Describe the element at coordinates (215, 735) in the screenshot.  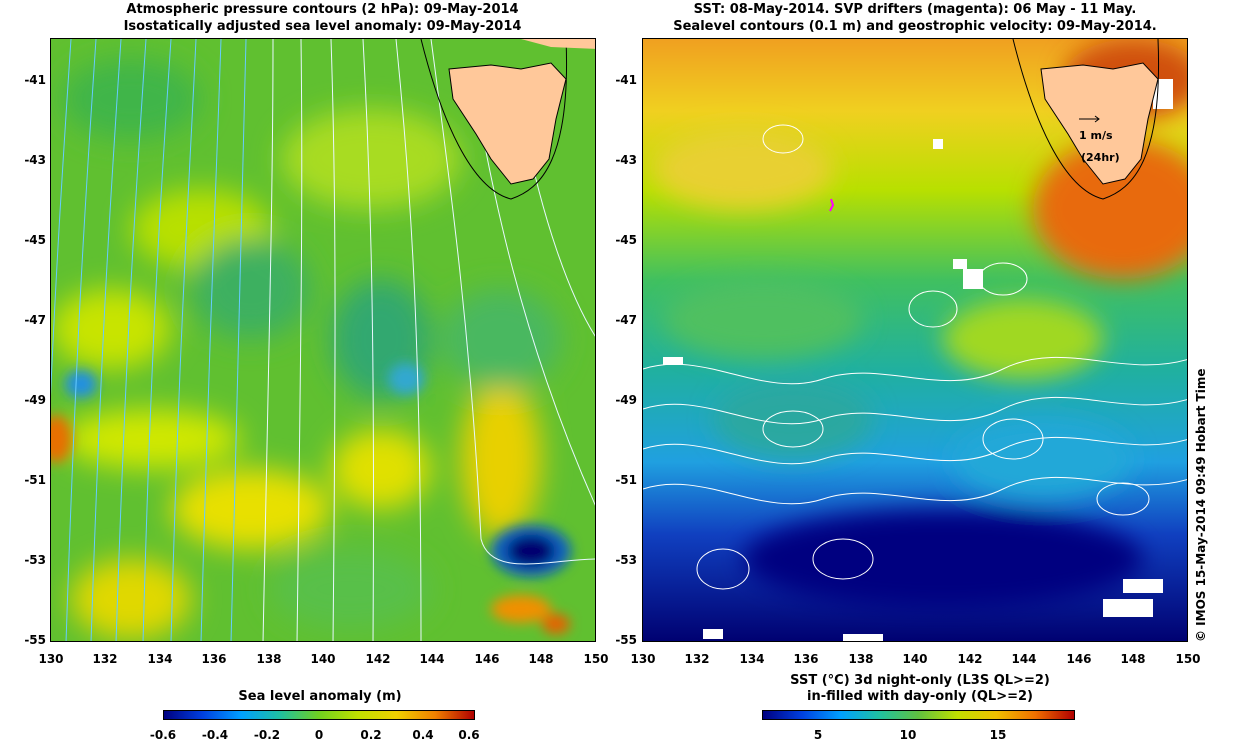
I see `sla-colorbar-tick: -0.4` at that location.